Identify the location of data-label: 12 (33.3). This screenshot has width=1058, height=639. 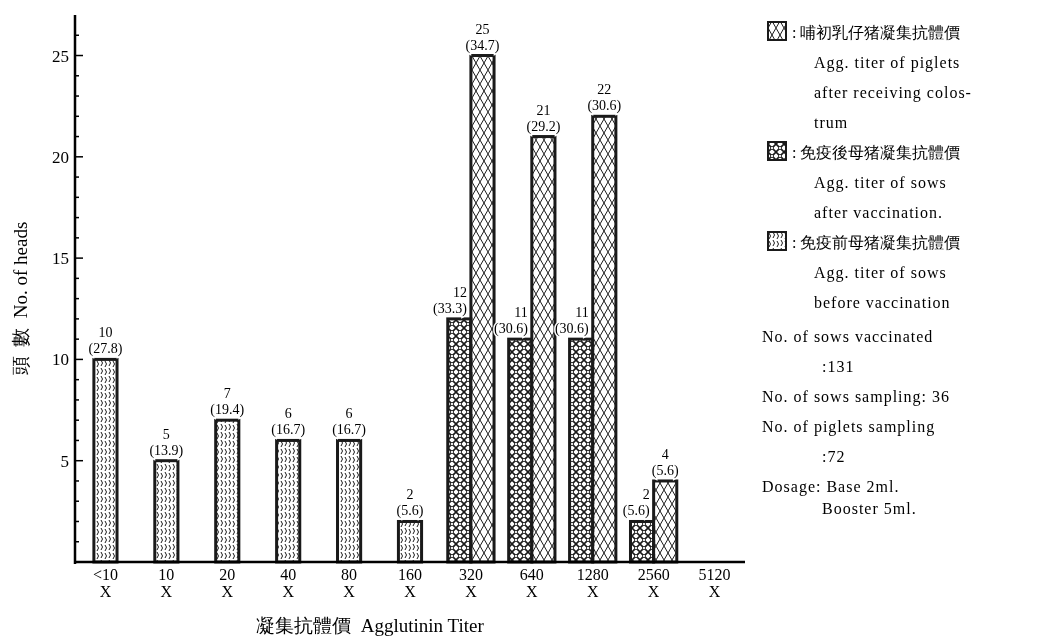
(450, 300).